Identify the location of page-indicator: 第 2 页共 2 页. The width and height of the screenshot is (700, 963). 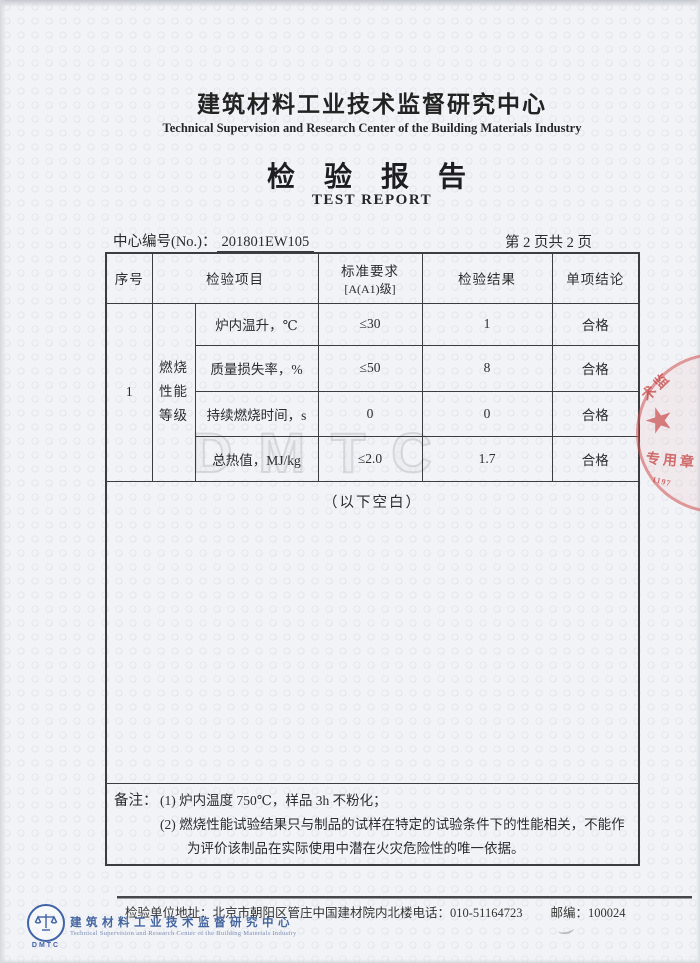
(548, 243).